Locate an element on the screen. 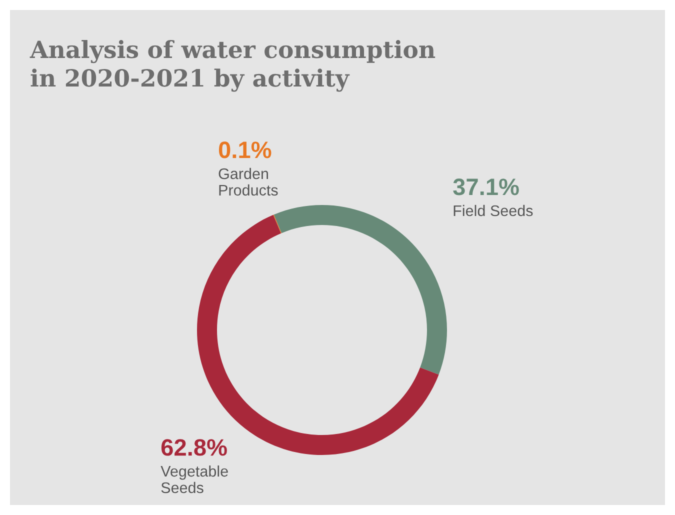  data-label: 37.1% is located at coordinates (486, 187).